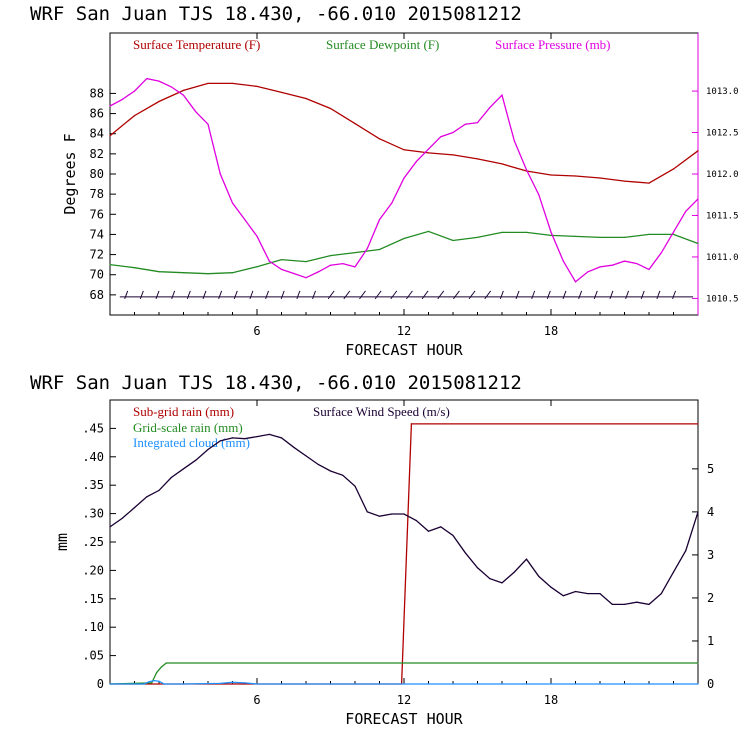  Describe the element at coordinates (62, 542) in the screenshot. I see `y-axis-title: mm` at that location.